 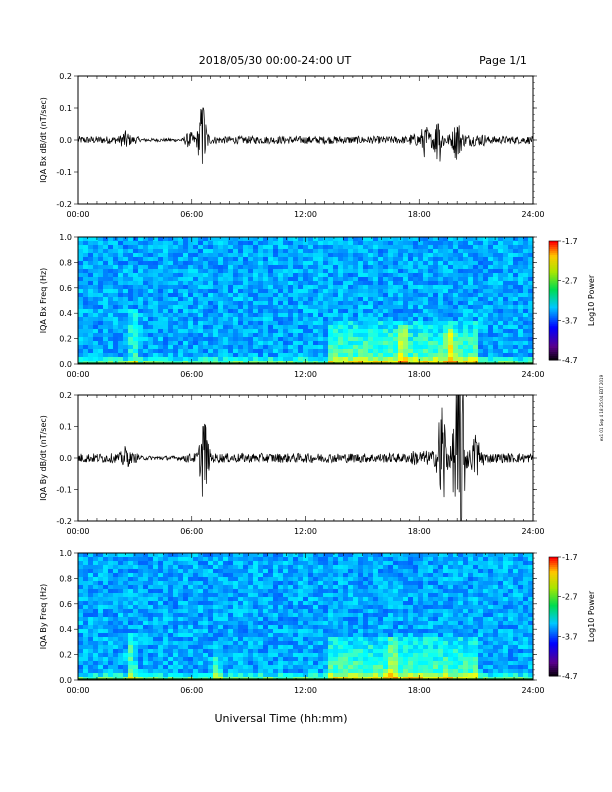 What do you see at coordinates (77, 214) in the screenshot?
I see `x-tick-label: 00:00` at bounding box center [77, 214].